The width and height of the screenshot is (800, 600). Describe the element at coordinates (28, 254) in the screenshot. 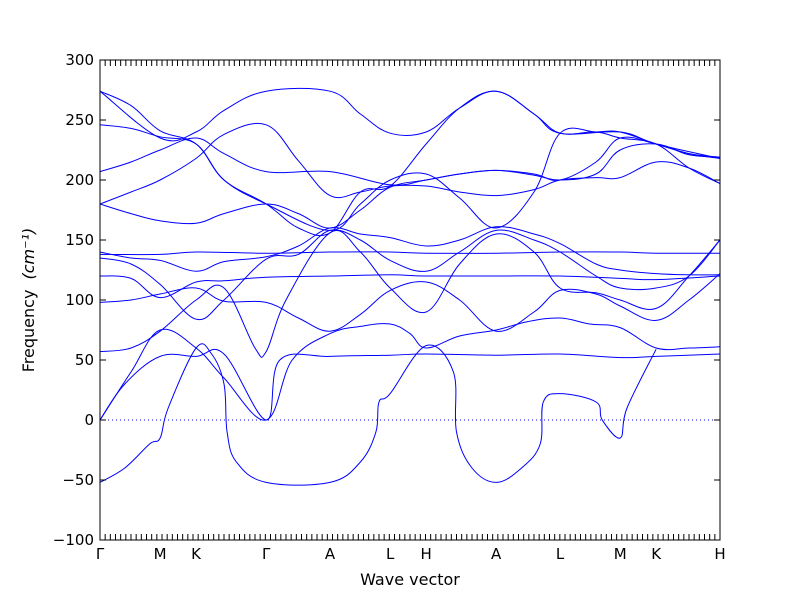

I see `y-axis-label-unit: (cm⁻¹)` at that location.